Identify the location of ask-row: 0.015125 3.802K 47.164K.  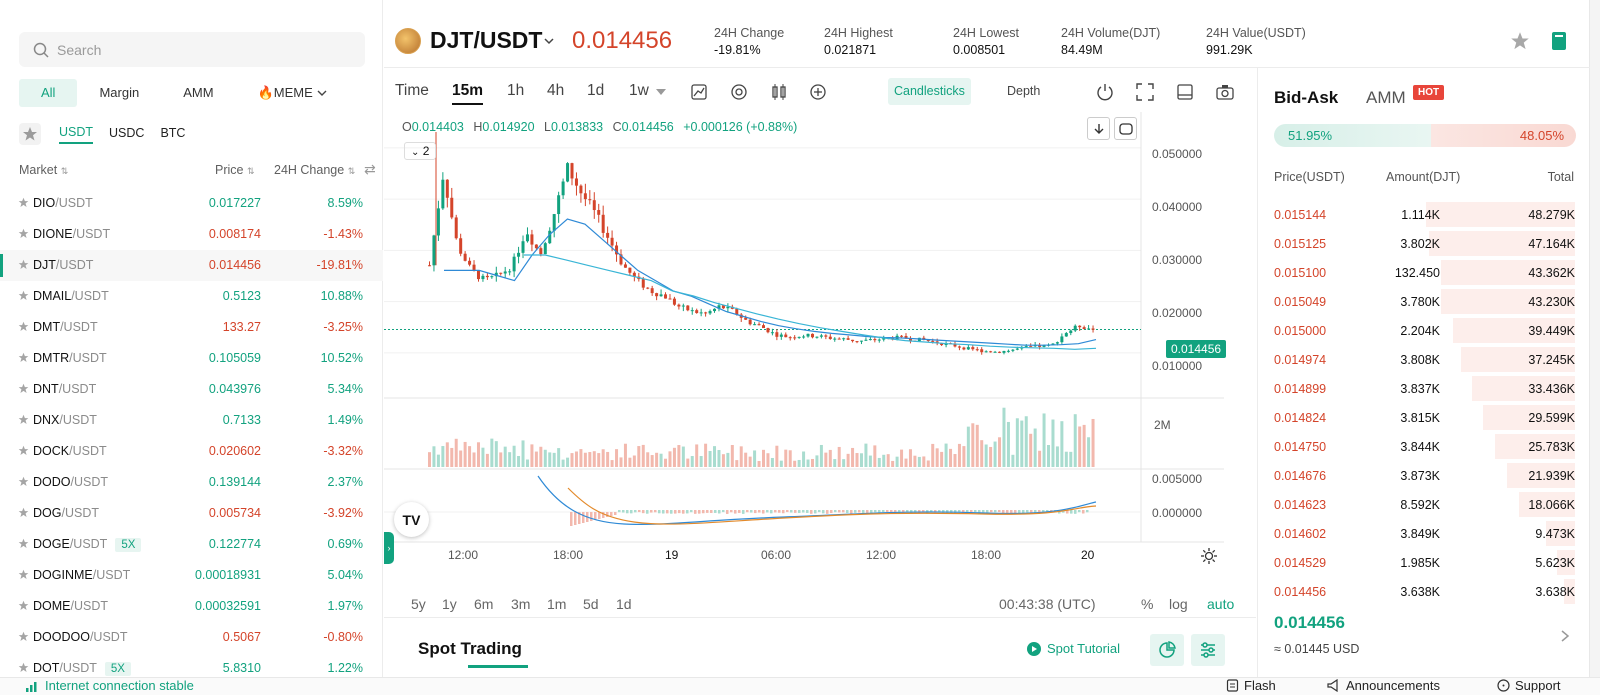
(1424, 243).